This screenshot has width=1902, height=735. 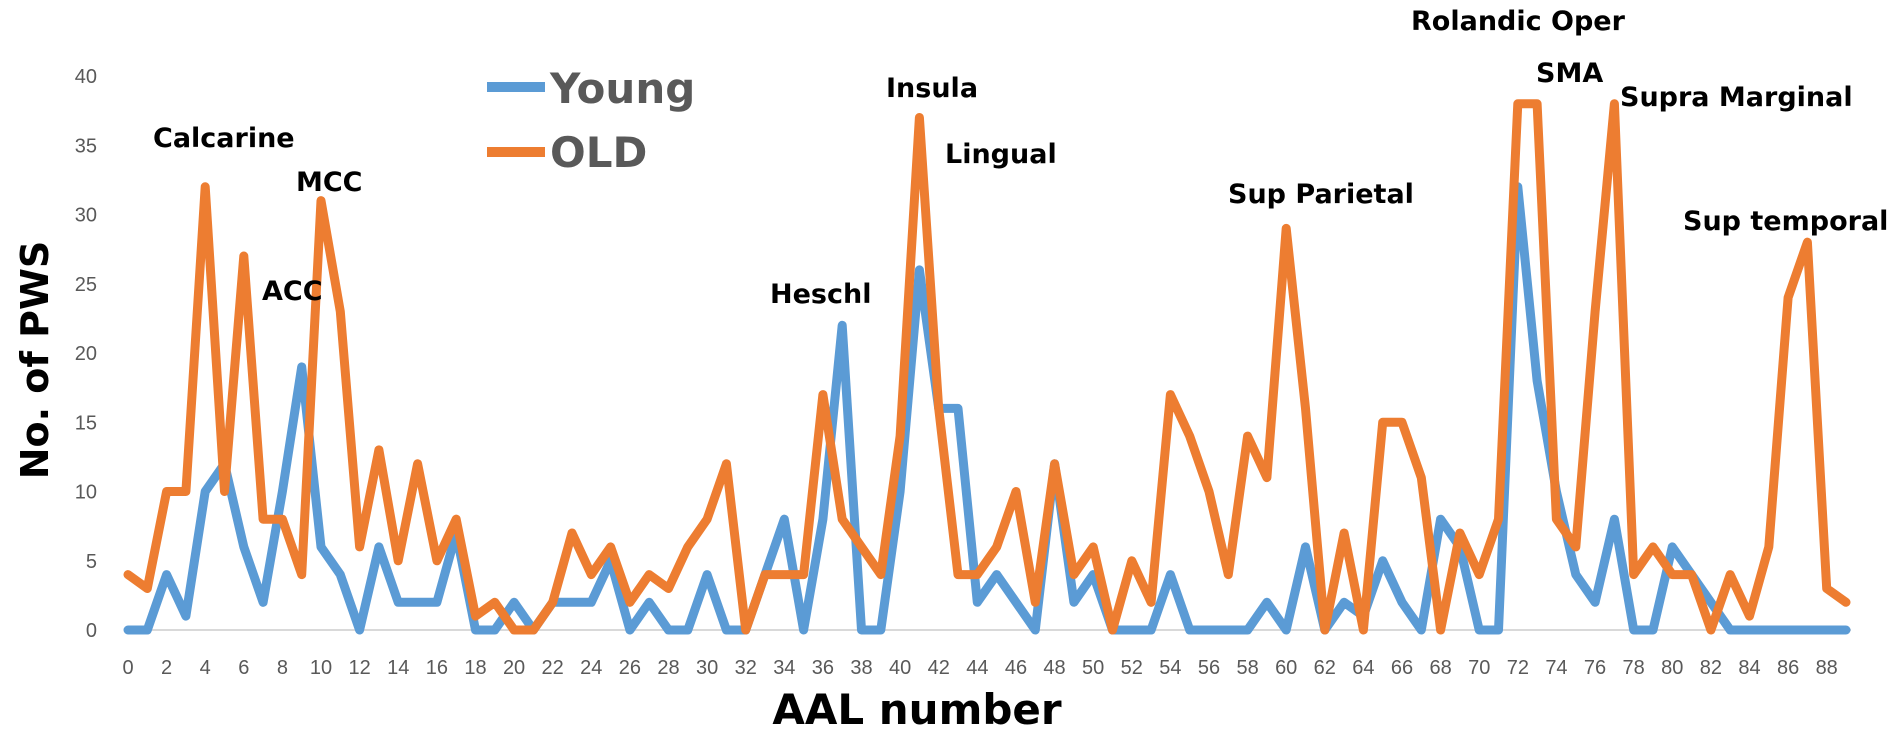 What do you see at coordinates (1634, 668) in the screenshot?
I see `x-tick-label: 78` at bounding box center [1634, 668].